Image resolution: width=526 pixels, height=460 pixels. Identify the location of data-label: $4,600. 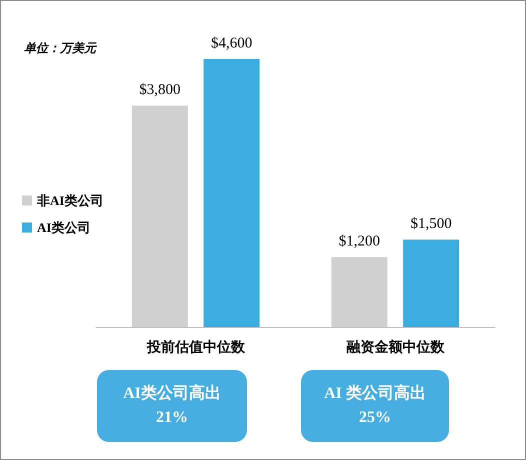
(231, 44).